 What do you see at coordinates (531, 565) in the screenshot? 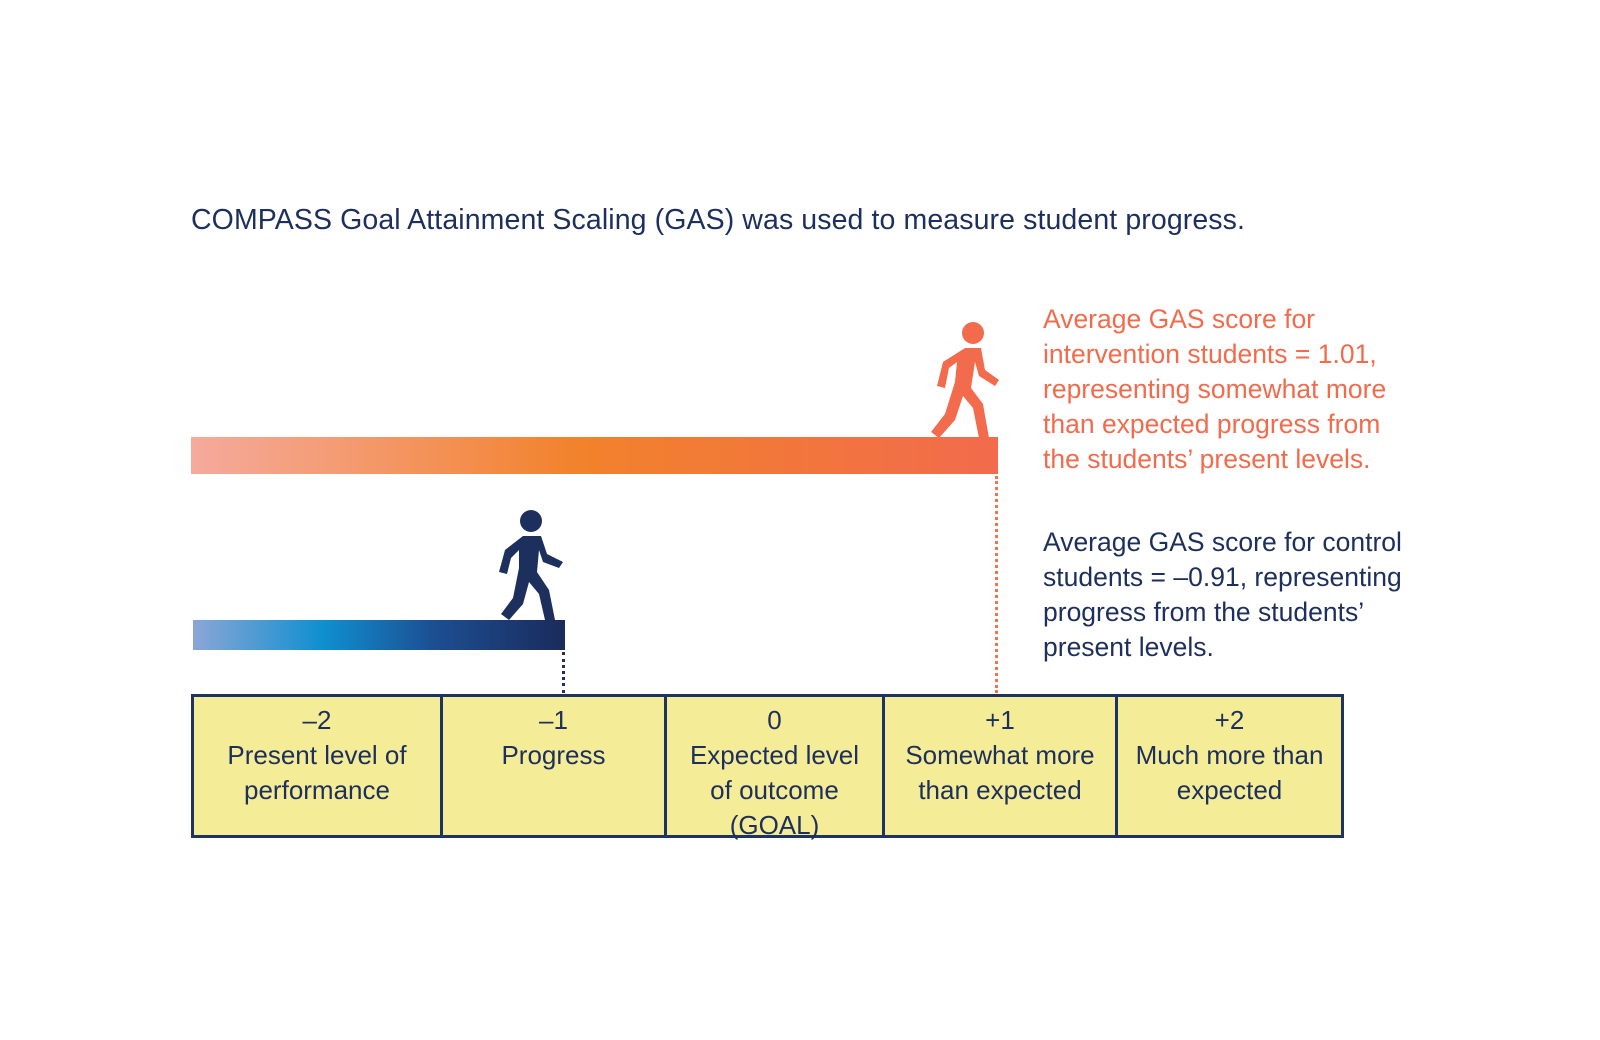
I see `walking-person-icon-control` at bounding box center [531, 565].